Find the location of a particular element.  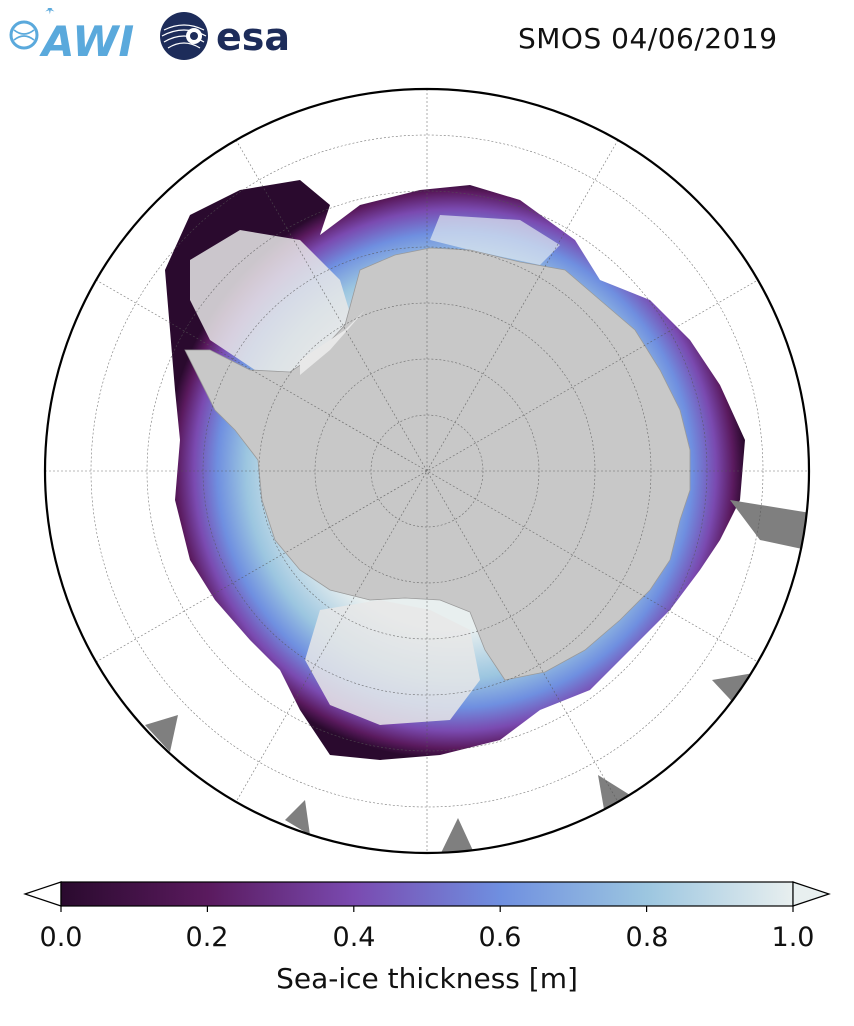

thick-ice-east is located at coordinates (495, 240).